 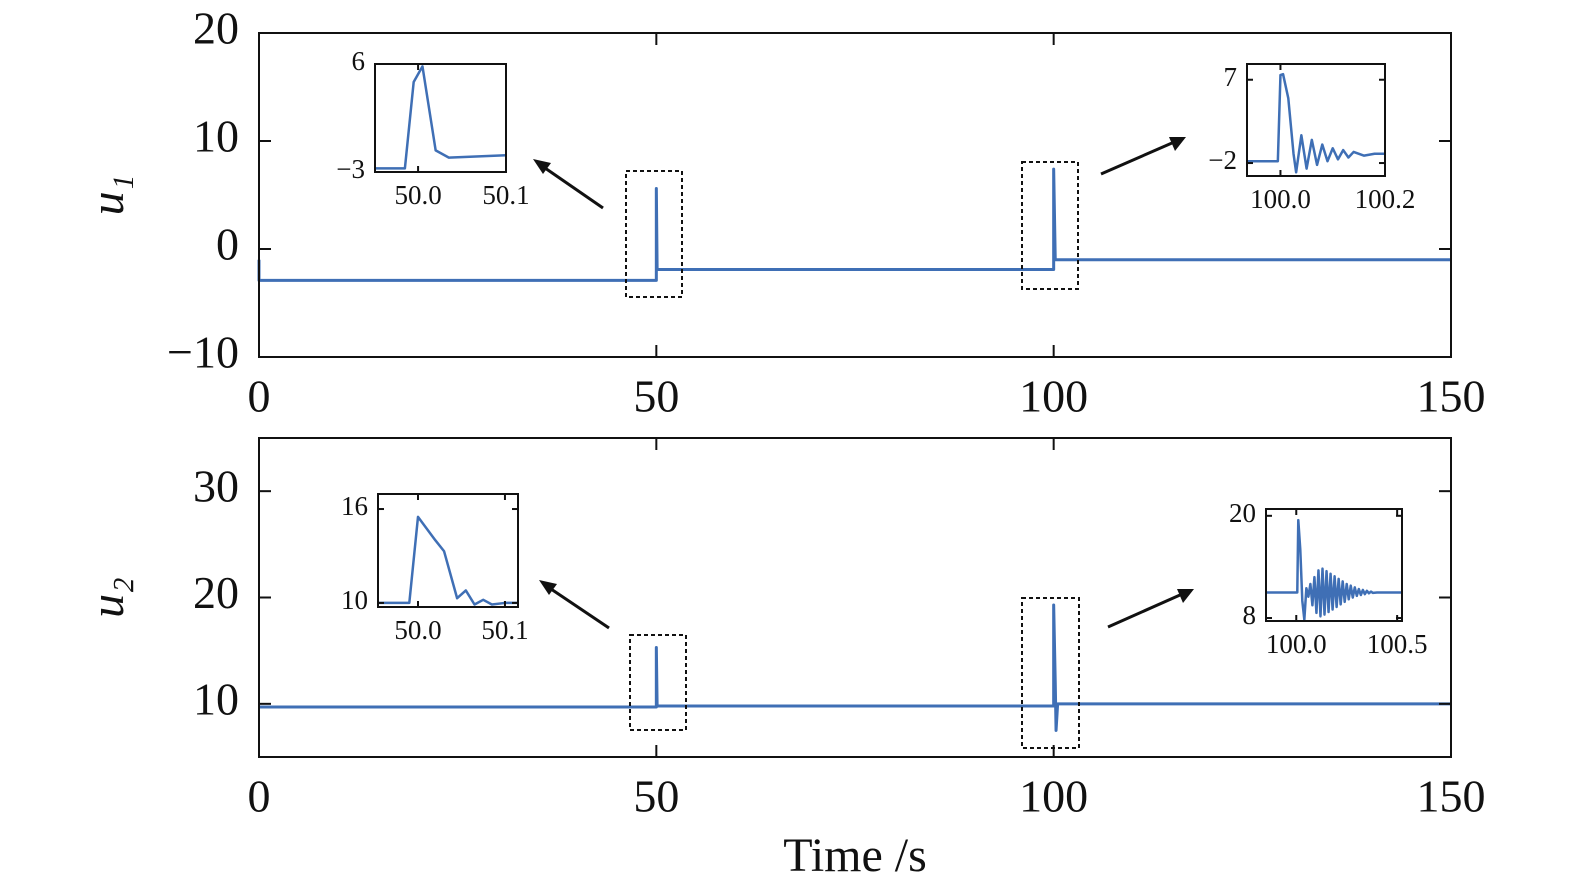 What do you see at coordinates (350, 169) in the screenshot?
I see `y-tick-label: −3` at bounding box center [350, 169].